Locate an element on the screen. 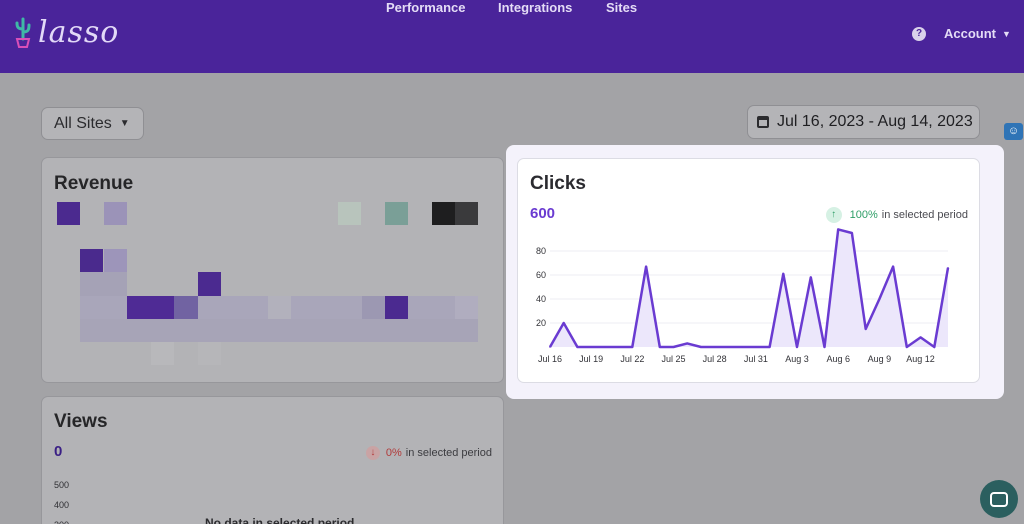 The width and height of the screenshot is (1024, 524). views-y-tick: 500 is located at coordinates (62, 485).